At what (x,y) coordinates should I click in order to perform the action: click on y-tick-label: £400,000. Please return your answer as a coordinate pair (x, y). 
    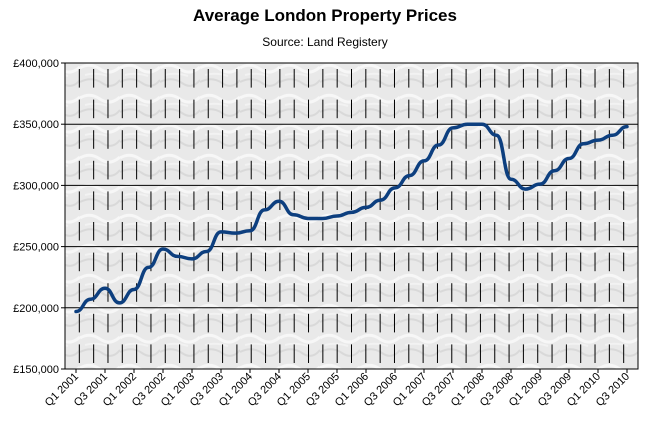
    Looking at the image, I should click on (36, 64).